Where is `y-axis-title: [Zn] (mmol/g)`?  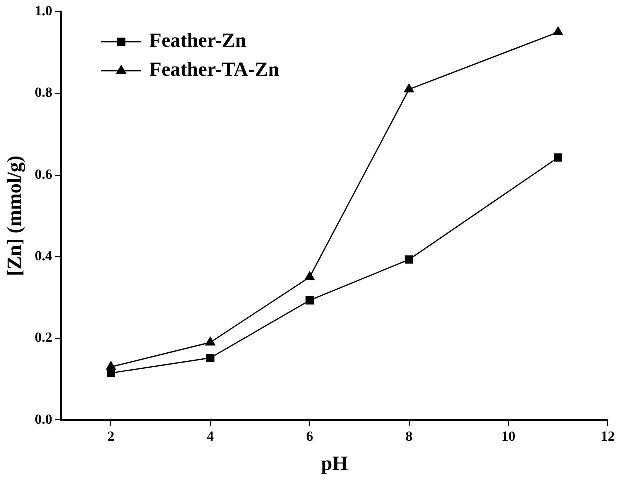 y-axis-title: [Zn] (mmol/g) is located at coordinates (15, 216).